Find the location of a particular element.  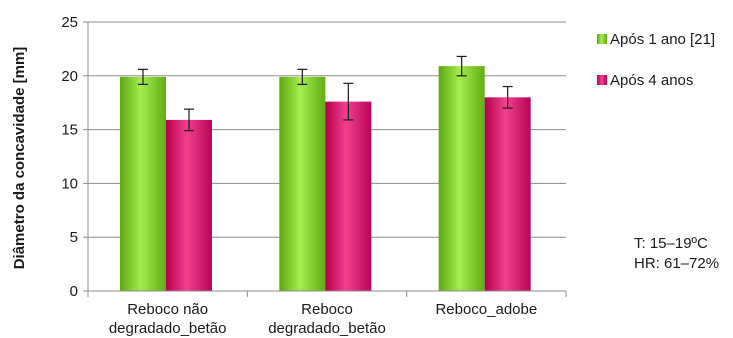

error-bars is located at coordinates (325, 93).